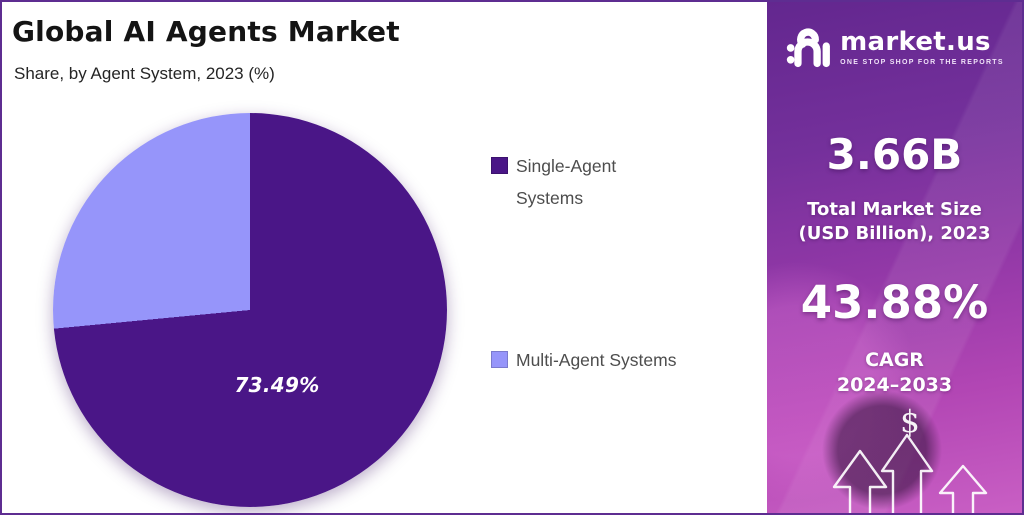 The image size is (1024, 515). What do you see at coordinates (894, 302) in the screenshot?
I see `cagr-value: 43.88%` at bounding box center [894, 302].